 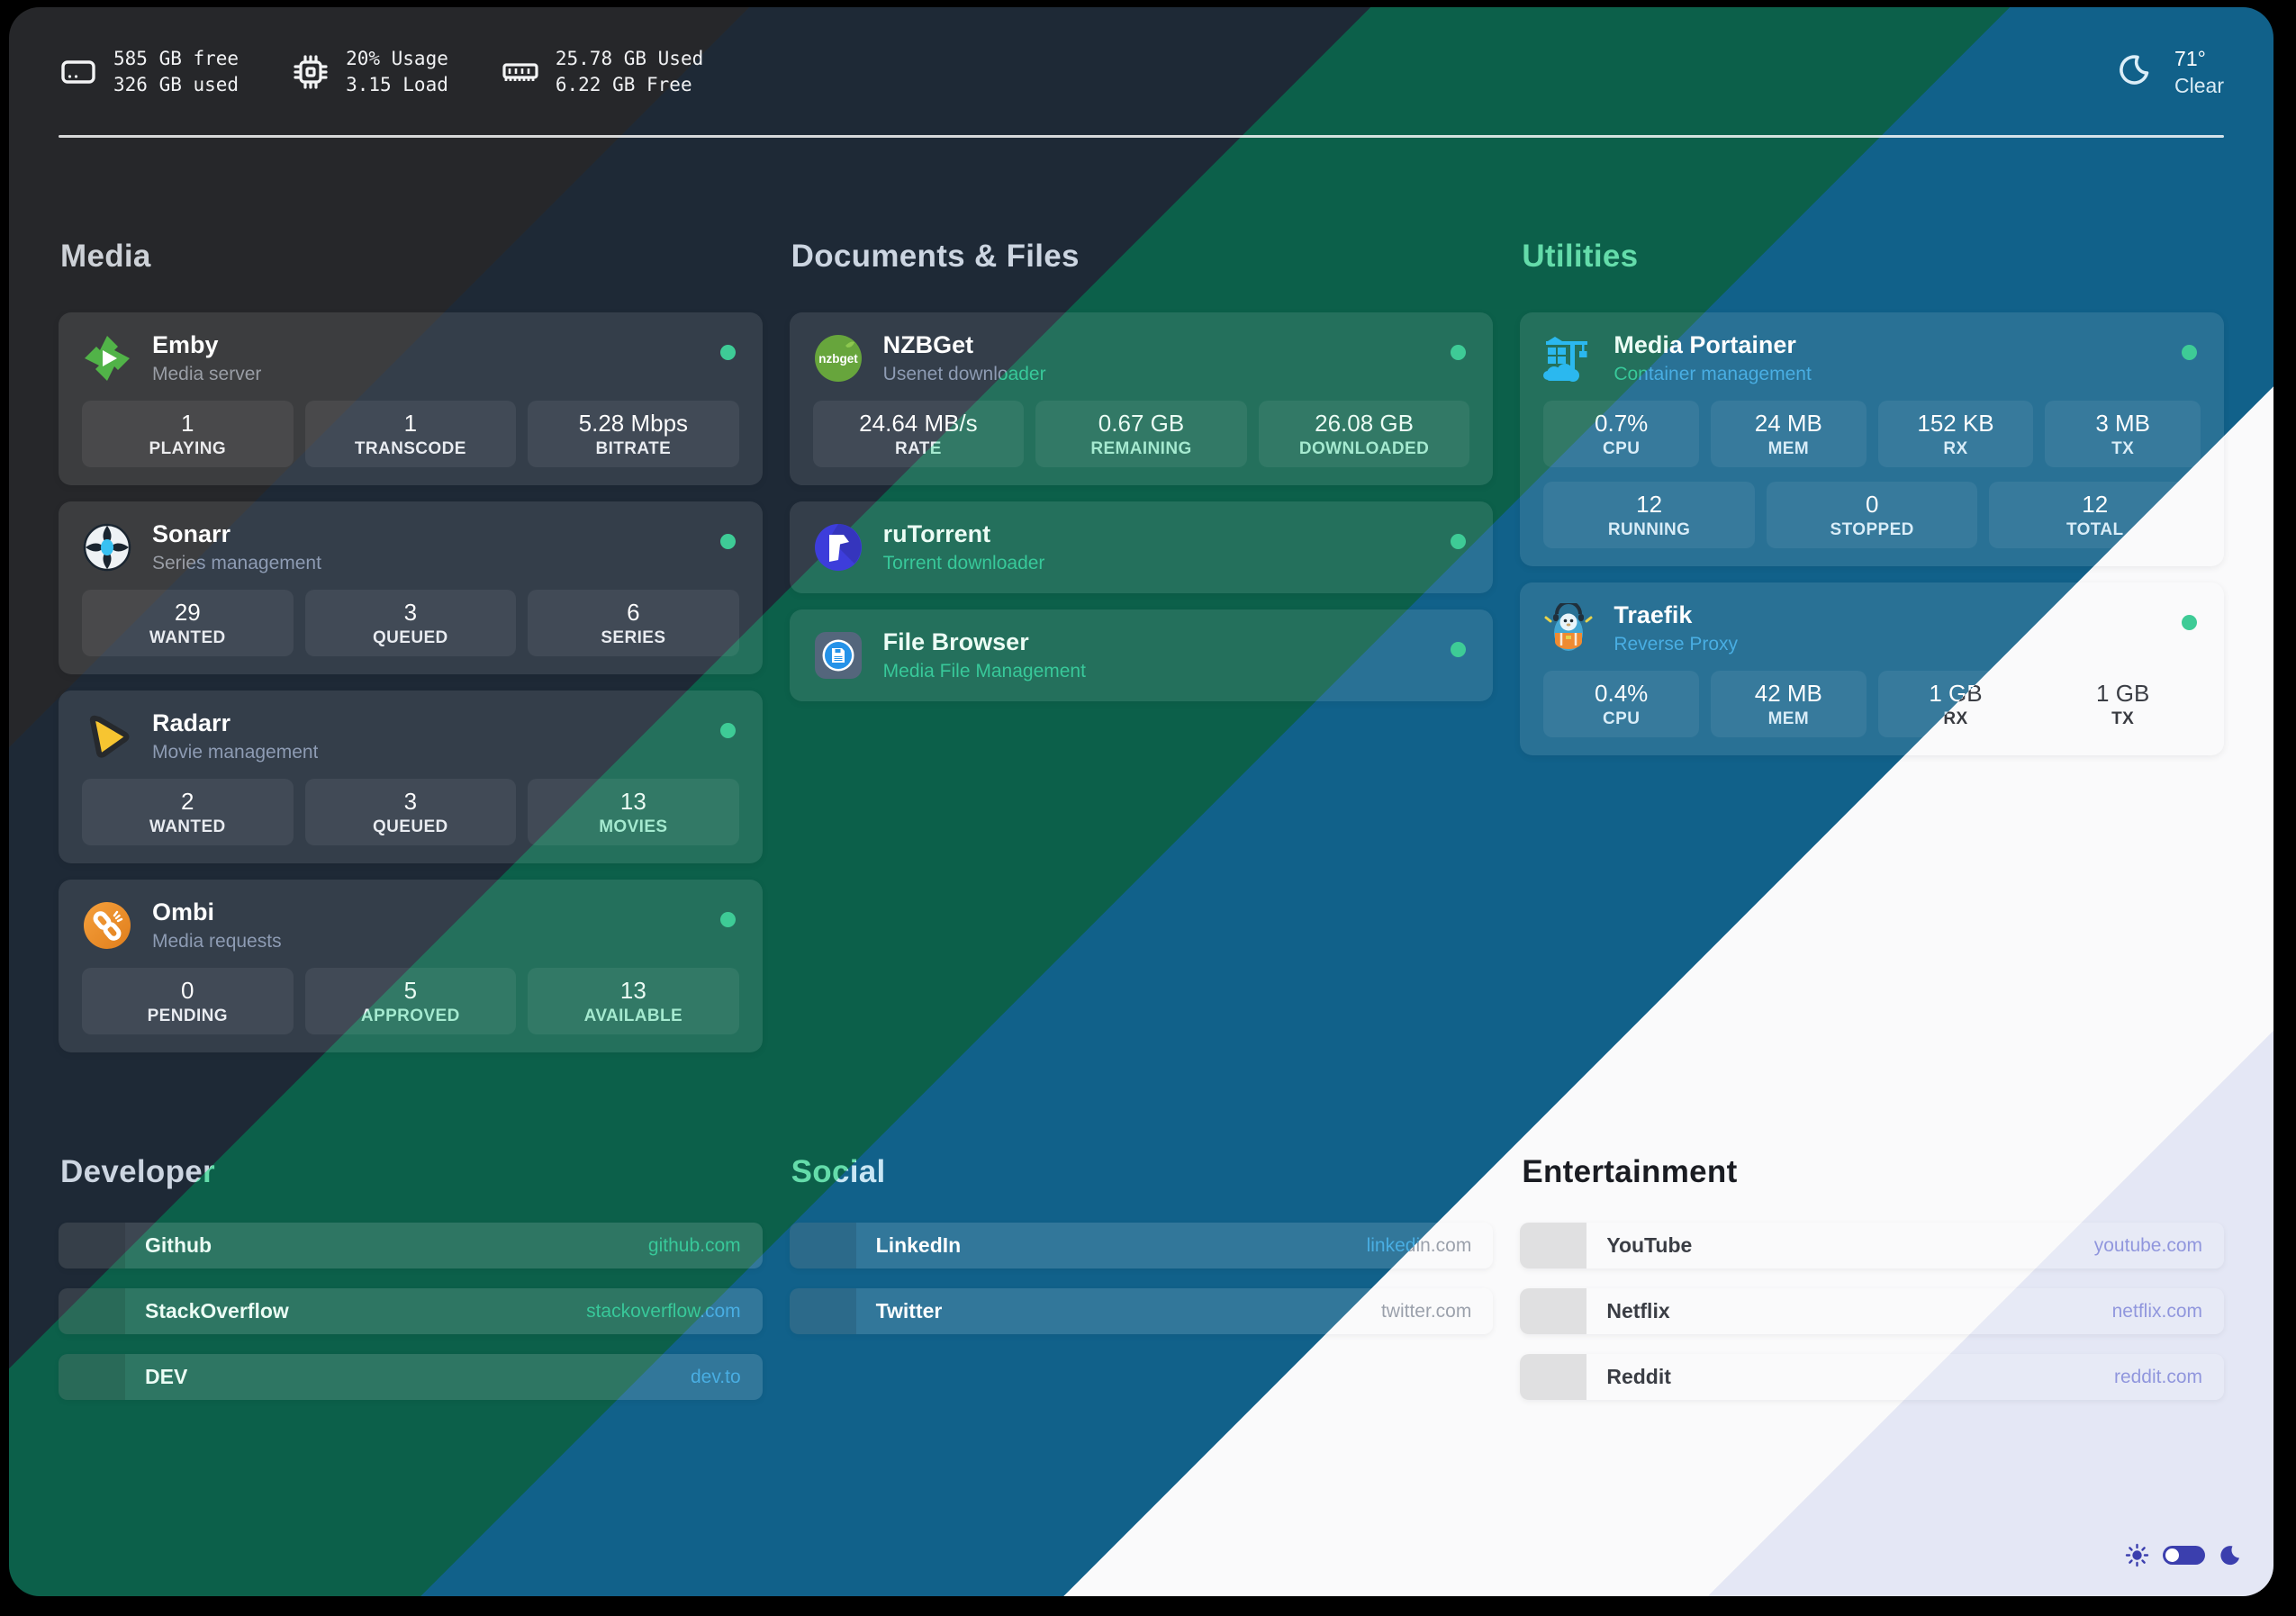 What do you see at coordinates (1141, 547) in the screenshot?
I see `service-card-rutorrent: ruTorrent Torrent downloader` at bounding box center [1141, 547].